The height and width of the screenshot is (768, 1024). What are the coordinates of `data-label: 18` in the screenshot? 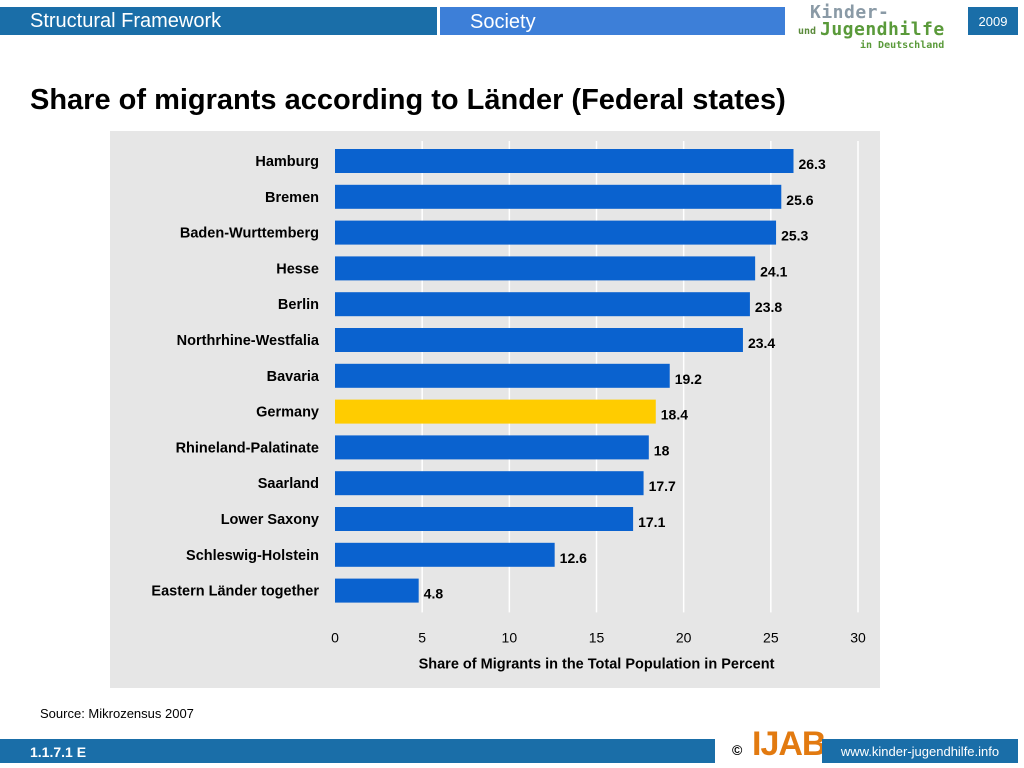 It's located at (662, 450).